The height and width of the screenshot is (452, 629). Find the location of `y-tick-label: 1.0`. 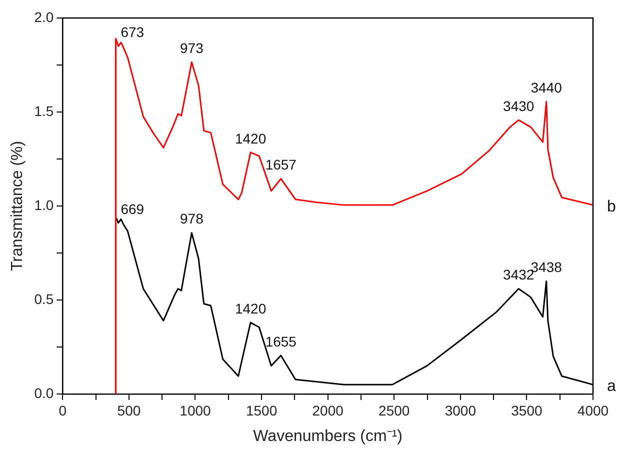

y-tick-label: 1.0 is located at coordinates (44, 204).